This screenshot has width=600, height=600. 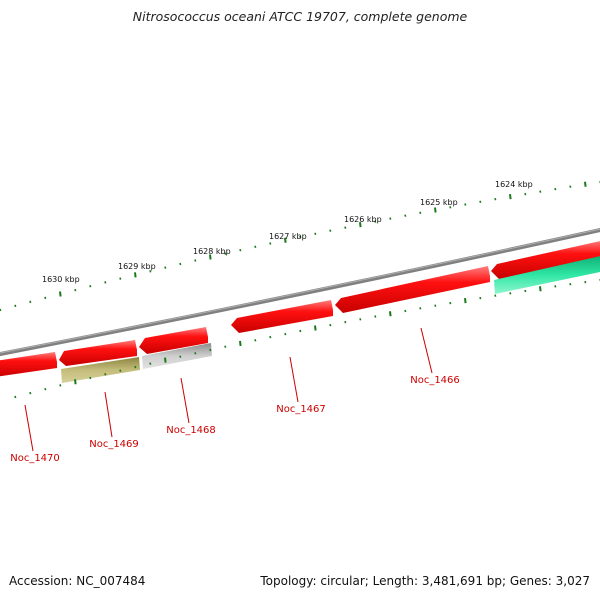 I want to click on orf-box-teal, so click(x=547, y=274).